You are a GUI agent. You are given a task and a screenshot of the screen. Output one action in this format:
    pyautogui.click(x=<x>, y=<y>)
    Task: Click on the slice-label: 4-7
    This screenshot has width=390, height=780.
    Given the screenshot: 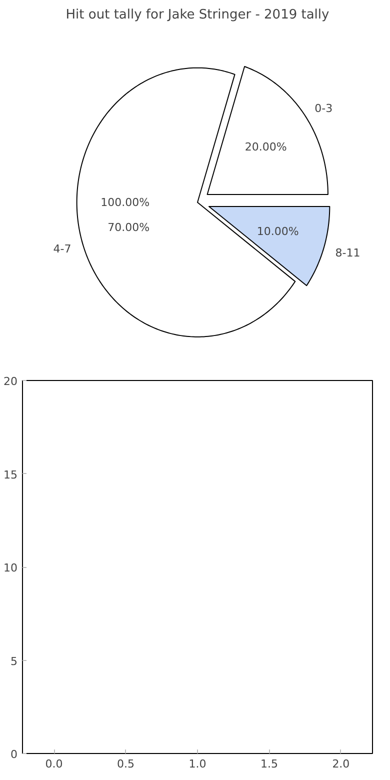 What is the action you would take?
    pyautogui.click(x=62, y=249)
    